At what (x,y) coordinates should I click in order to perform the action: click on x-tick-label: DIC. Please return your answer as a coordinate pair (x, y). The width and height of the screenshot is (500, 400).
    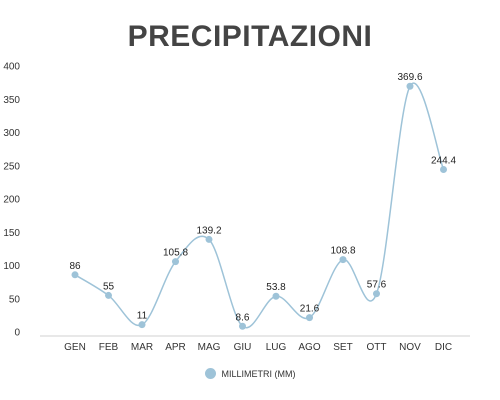
    Looking at the image, I should click on (443, 347).